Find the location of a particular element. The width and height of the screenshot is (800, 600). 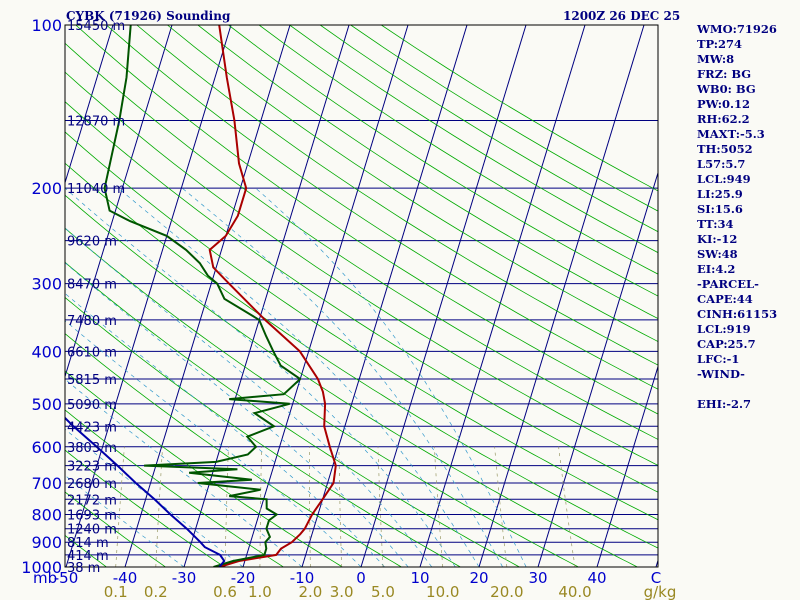

pressure-unit-label: mb is located at coordinates (45, 578).